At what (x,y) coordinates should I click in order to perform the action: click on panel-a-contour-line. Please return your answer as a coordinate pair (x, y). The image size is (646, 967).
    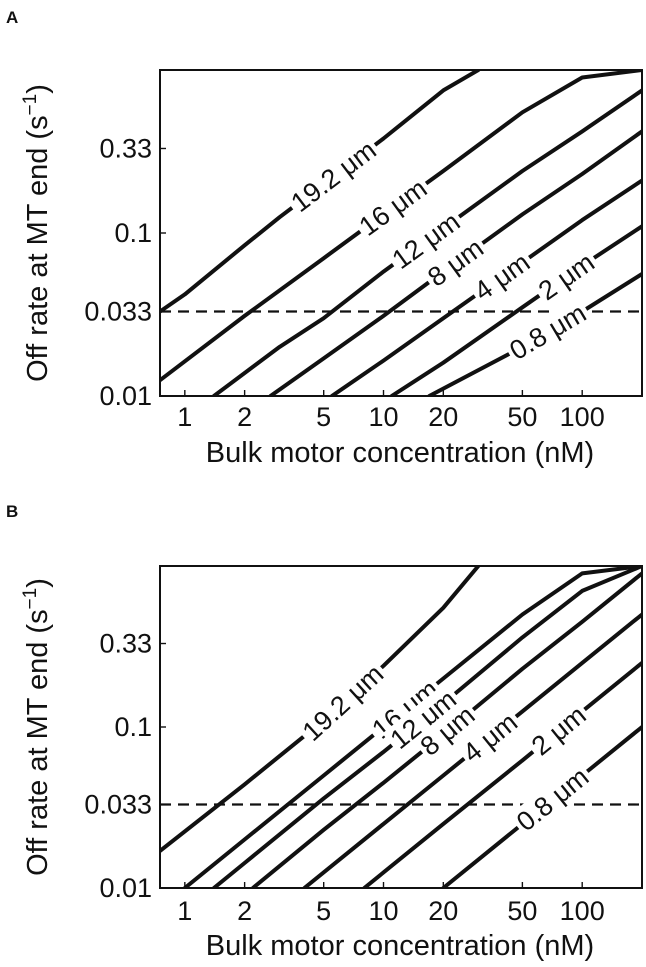
    Looking at the image, I should click on (515, 310).